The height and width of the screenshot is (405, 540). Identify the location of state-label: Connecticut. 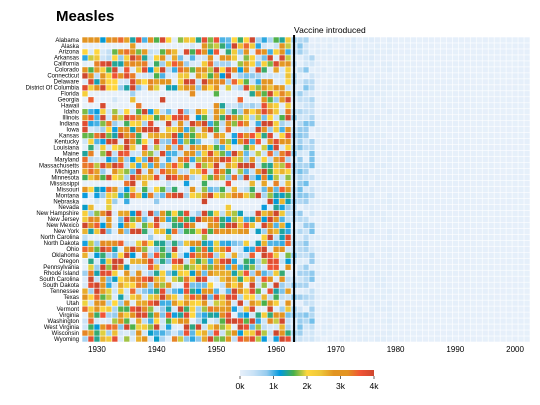
(63, 77).